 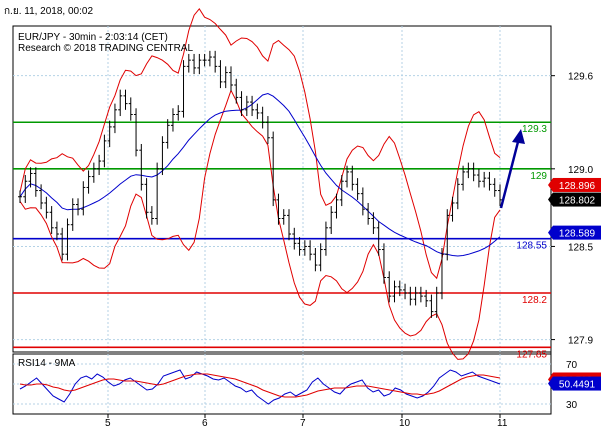 I want to click on rsi-label: RSI14 - 9MA, so click(x=47, y=363).